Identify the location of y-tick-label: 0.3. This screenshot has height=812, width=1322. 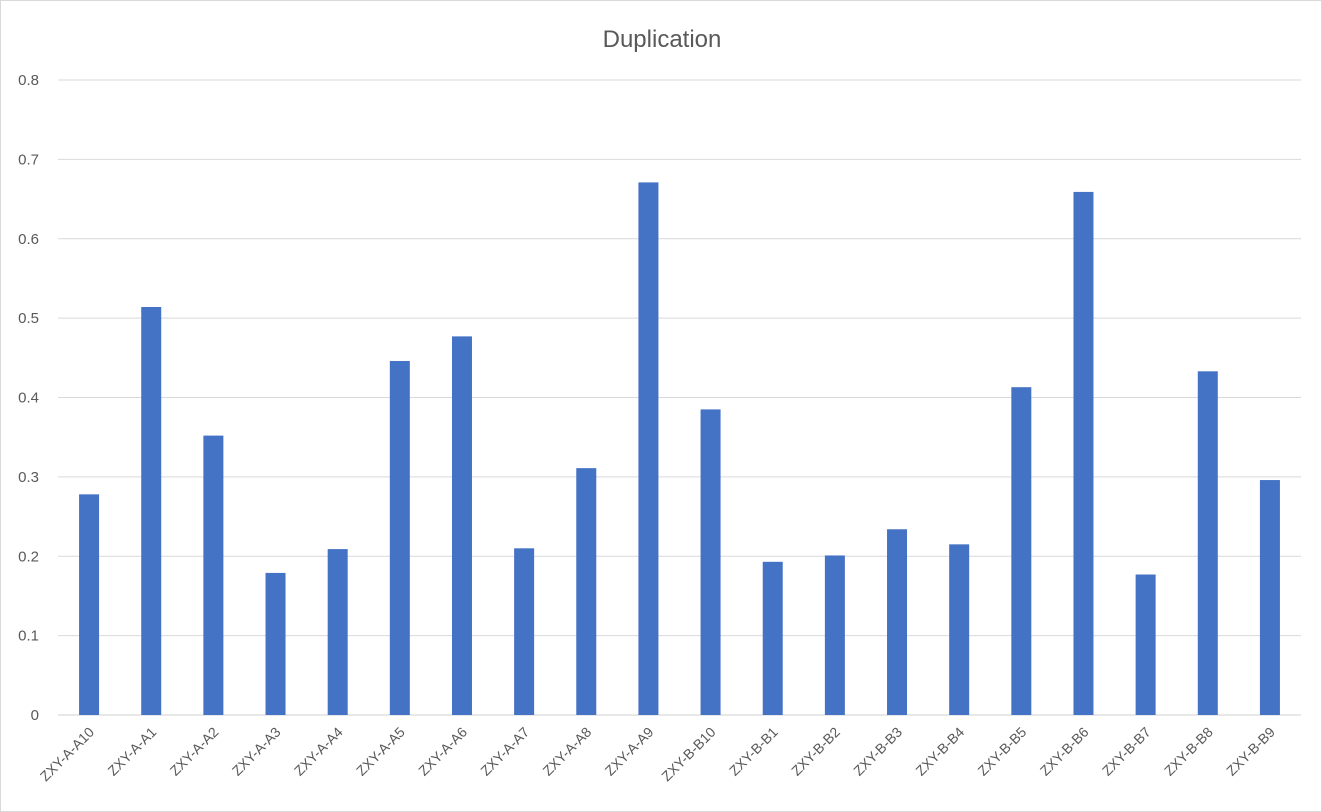
(28, 477).